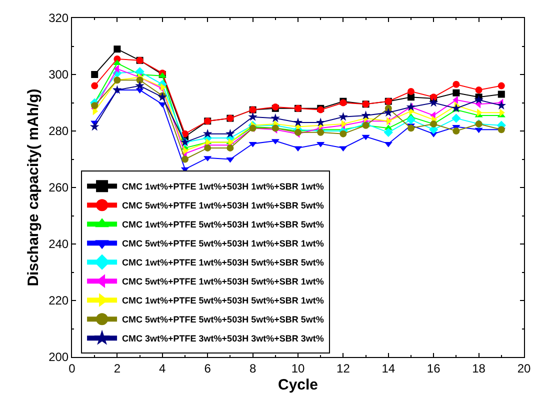 This screenshot has height=409, width=541. Describe the element at coordinates (223, 339) in the screenshot. I see `legend-label: CMC 3wt%+PTFE 3wt%+503H 3wt%+SBR 3wt%` at that location.